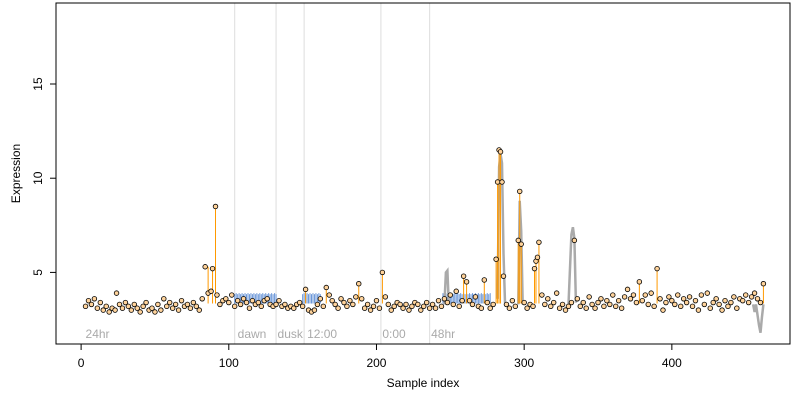  What do you see at coordinates (443, 334) in the screenshot?
I see `phase-label: 48hr` at bounding box center [443, 334].